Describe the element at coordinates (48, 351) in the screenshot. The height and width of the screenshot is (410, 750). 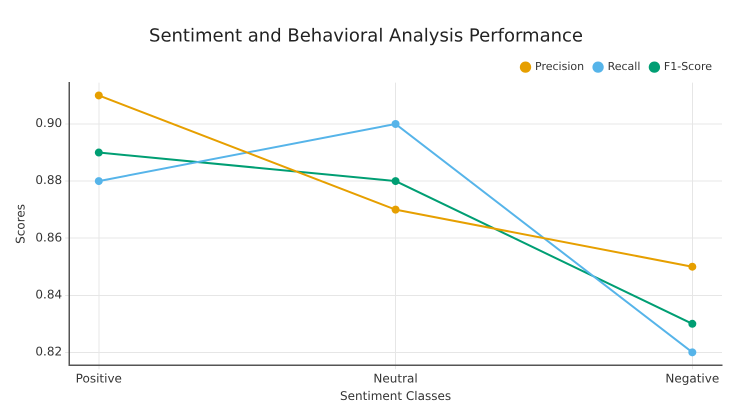
I see `y-tick-label: 0.82` at that location.